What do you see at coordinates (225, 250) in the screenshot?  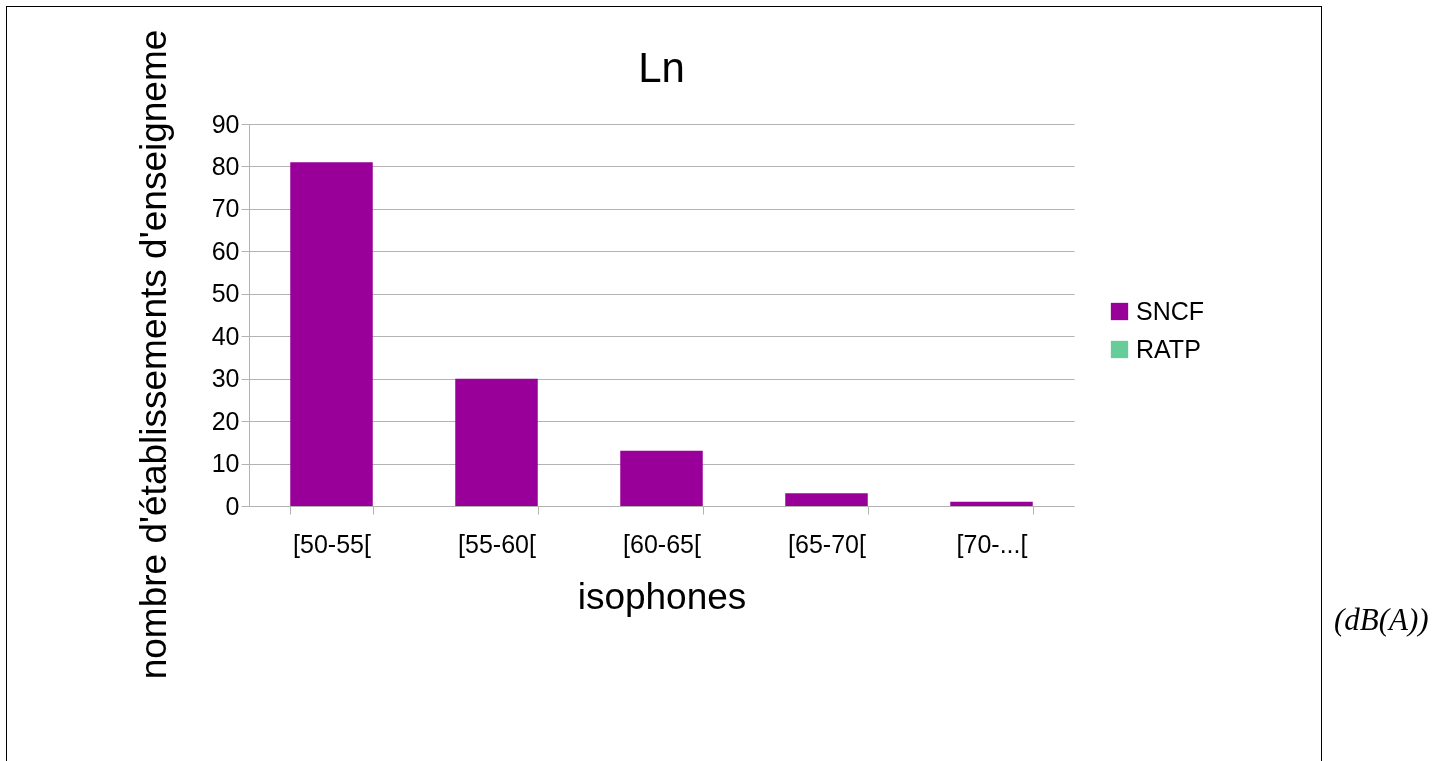 I see `y-tick-label: 60` at bounding box center [225, 250].